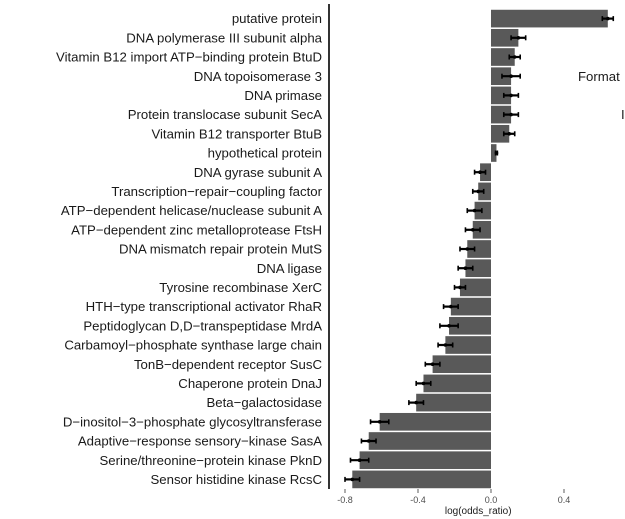  Describe the element at coordinates (453, 497) in the screenshot. I see `x-axis-ticks: -0.8 -0.4 0.0 0.4` at that location.